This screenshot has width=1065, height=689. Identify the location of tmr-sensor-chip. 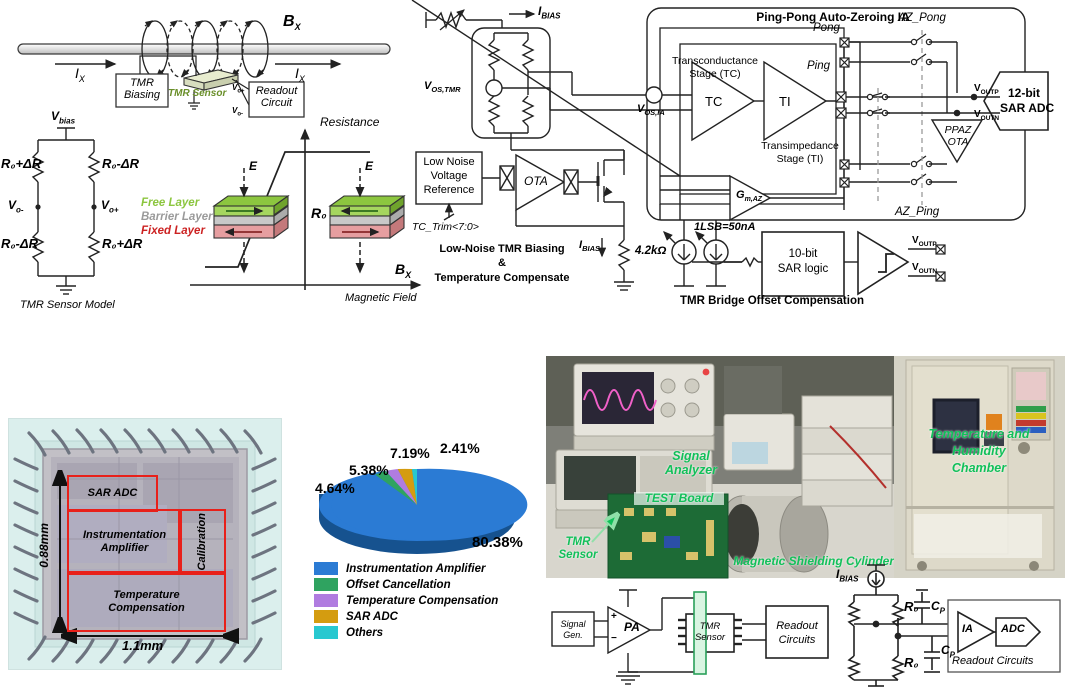
(211, 80).